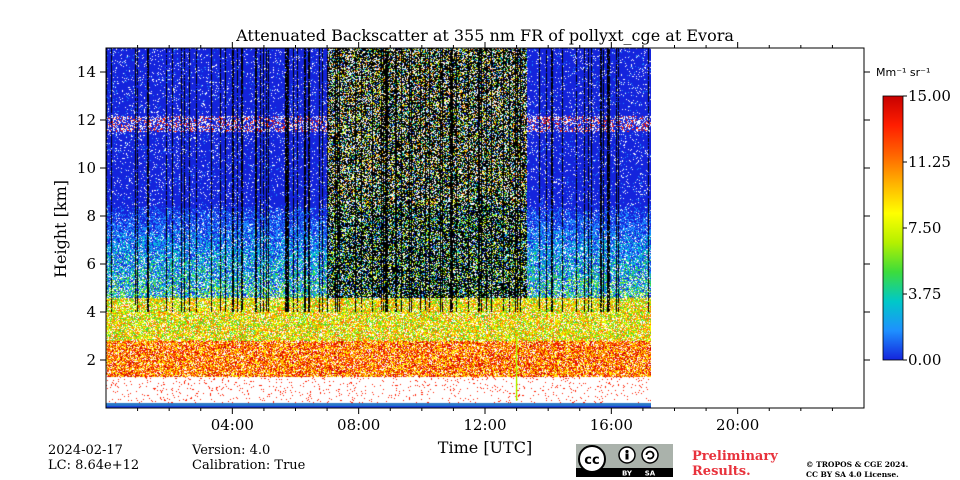  What do you see at coordinates (929, 162) in the screenshot?
I see `colorbar-tick-label: 11.25` at bounding box center [929, 162].